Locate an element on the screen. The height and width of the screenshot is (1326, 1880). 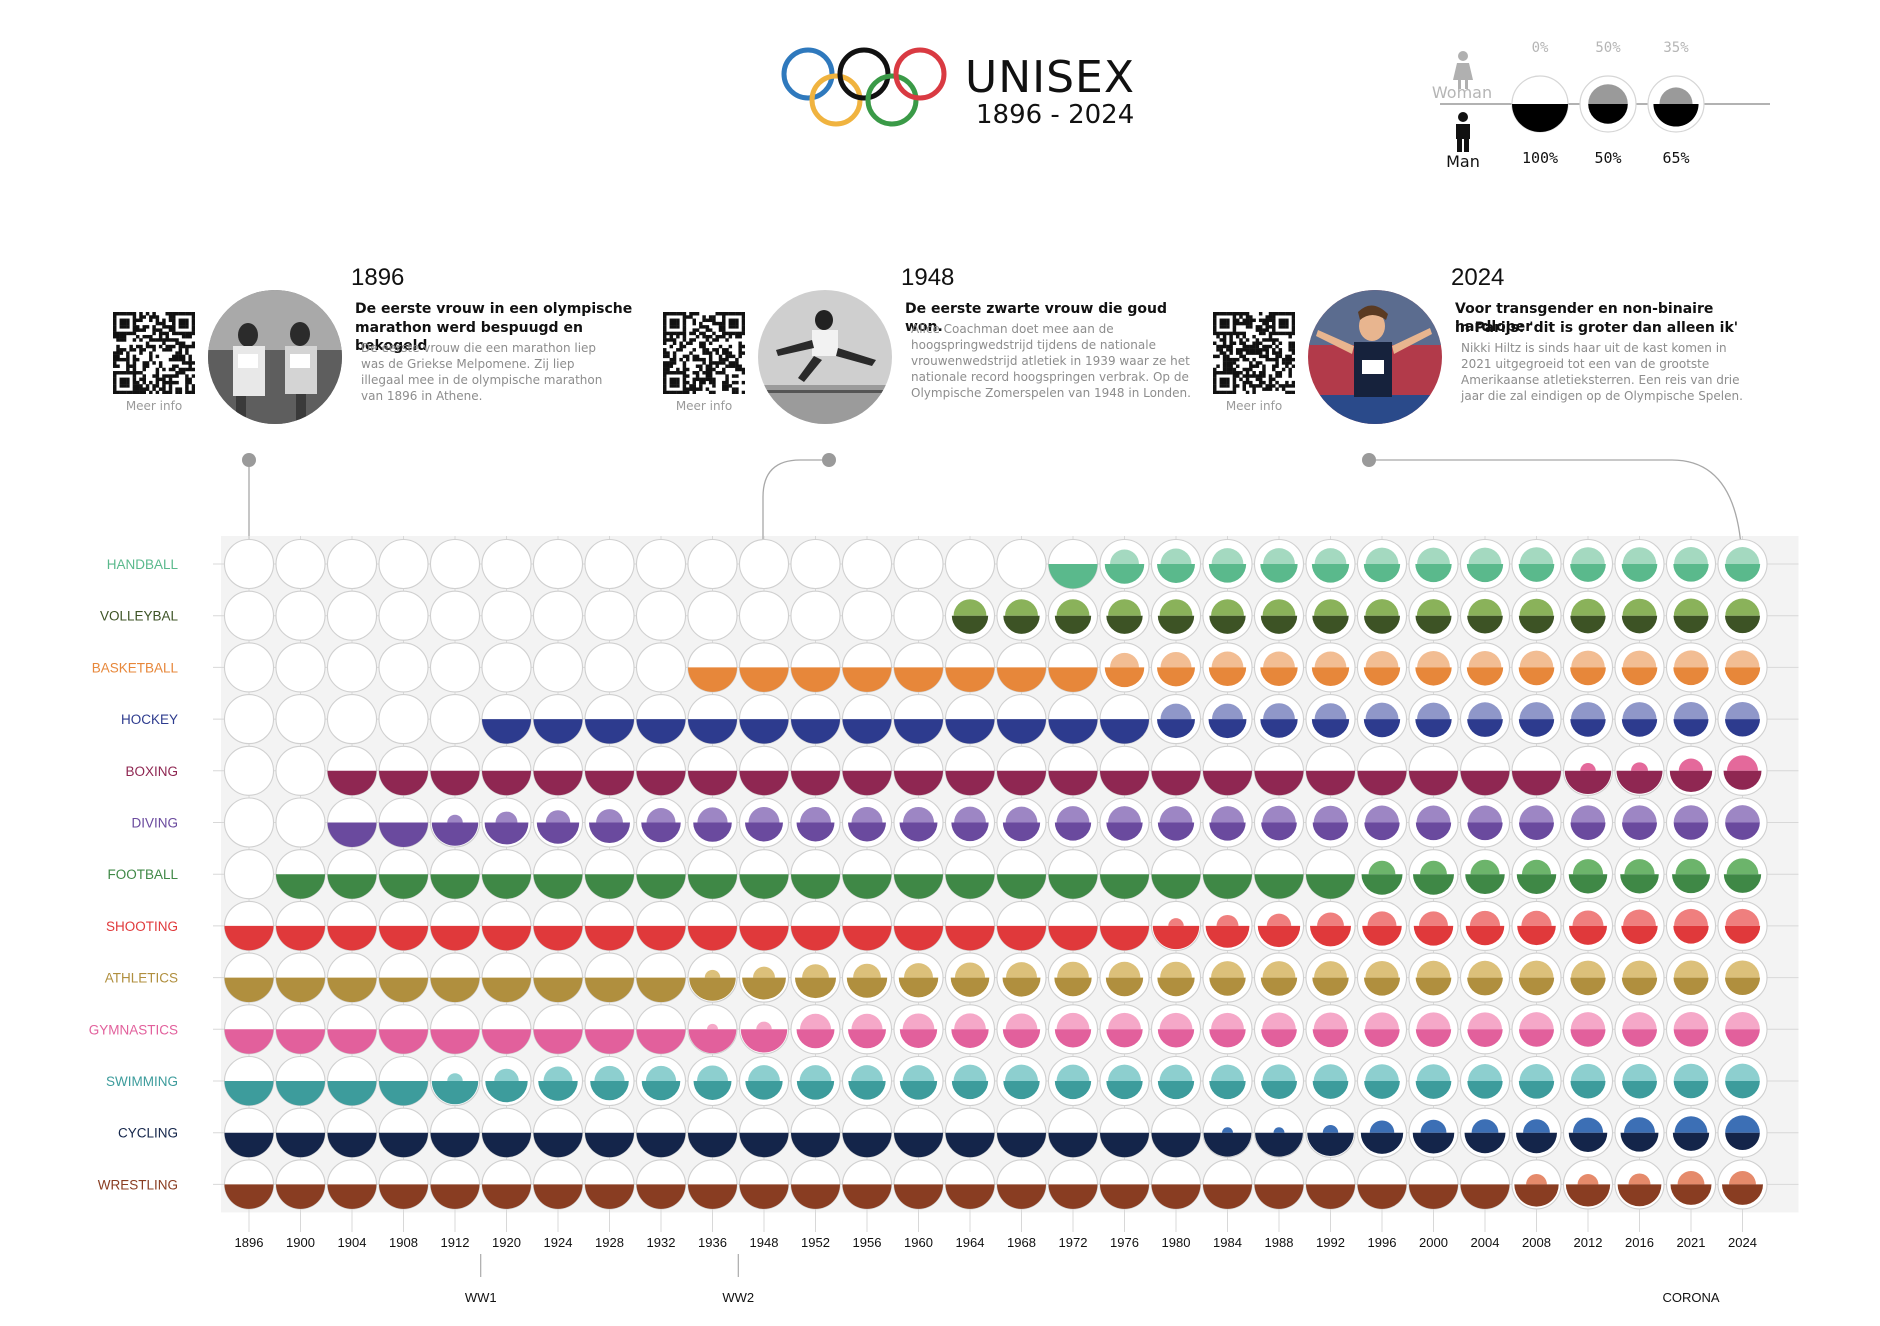
legend-item: 0% 100% is located at coordinates (1540, 103).